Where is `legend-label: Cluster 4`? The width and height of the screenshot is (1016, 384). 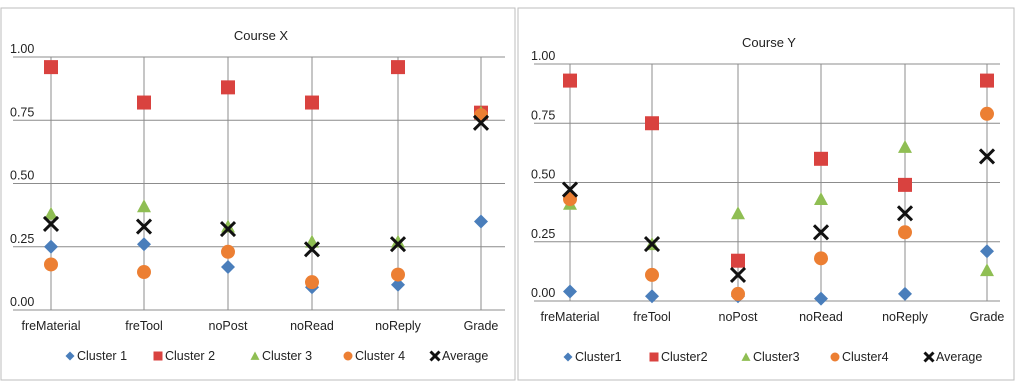
legend-label: Cluster 4 is located at coordinates (380, 356).